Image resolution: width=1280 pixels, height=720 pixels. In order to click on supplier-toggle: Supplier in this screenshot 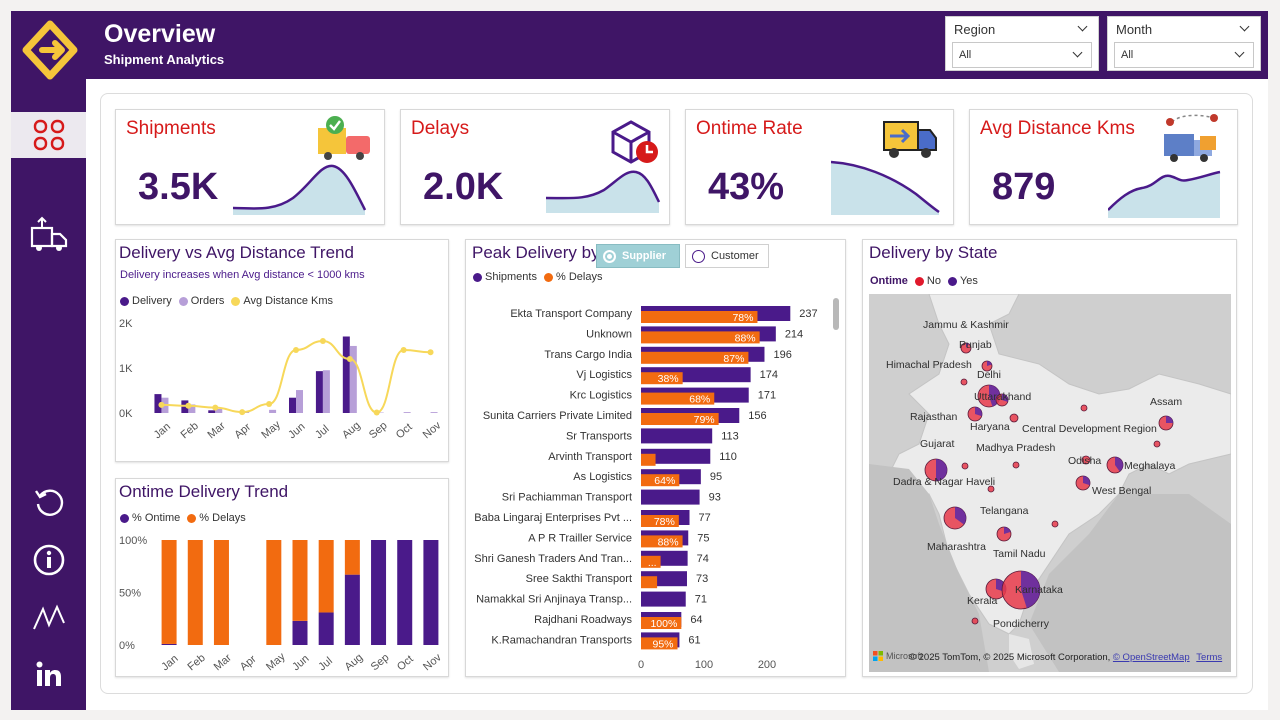, I will do `click(638, 256)`.